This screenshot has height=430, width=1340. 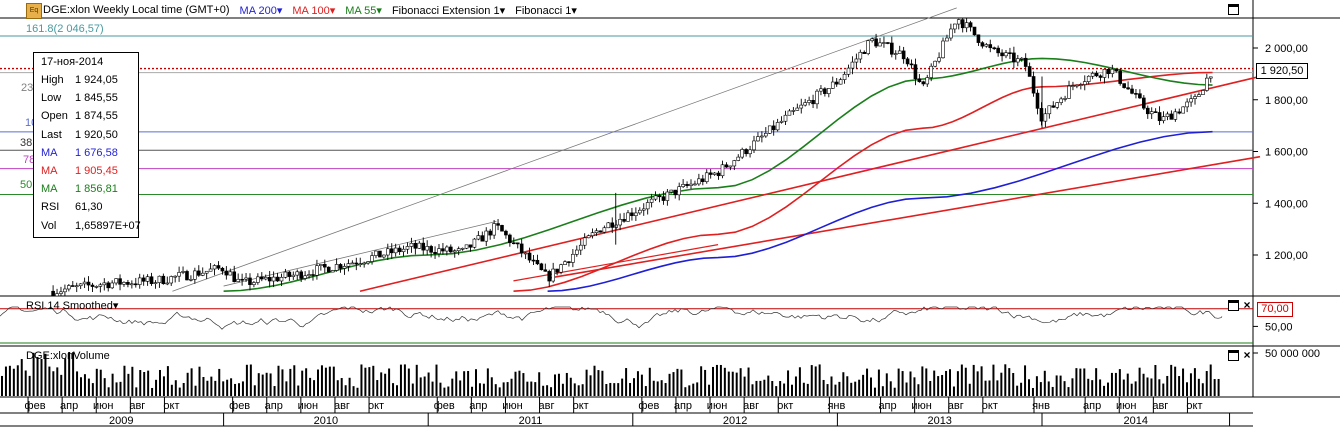 What do you see at coordinates (546, 10) in the screenshot?
I see `fibonacci-menu: Fibonacci 1▾` at bounding box center [546, 10].